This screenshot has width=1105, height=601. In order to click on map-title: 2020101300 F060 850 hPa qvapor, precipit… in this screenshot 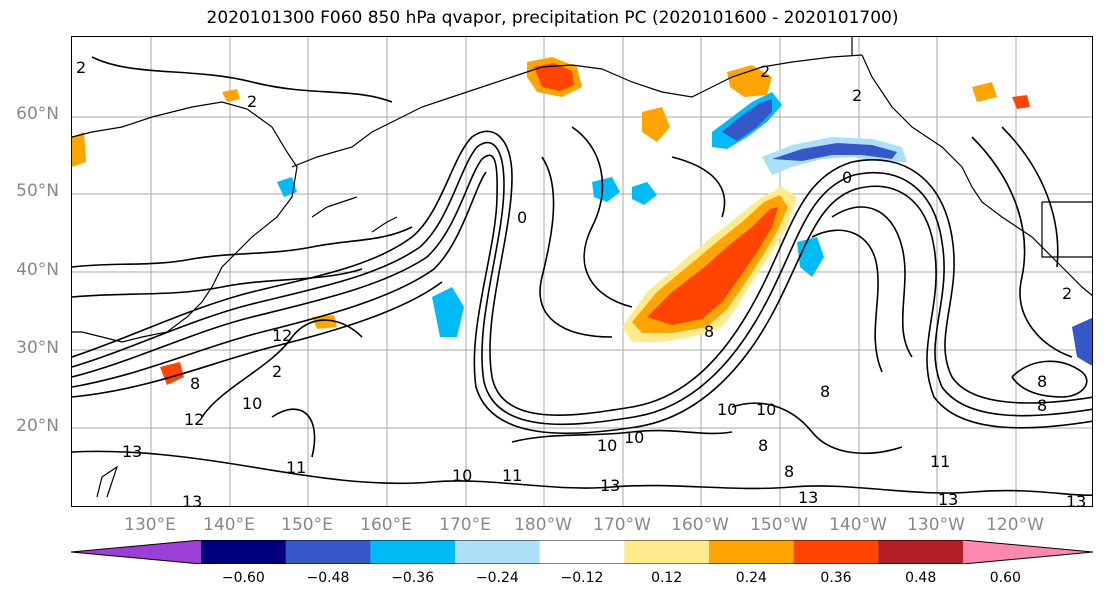, I will do `click(552, 18)`.